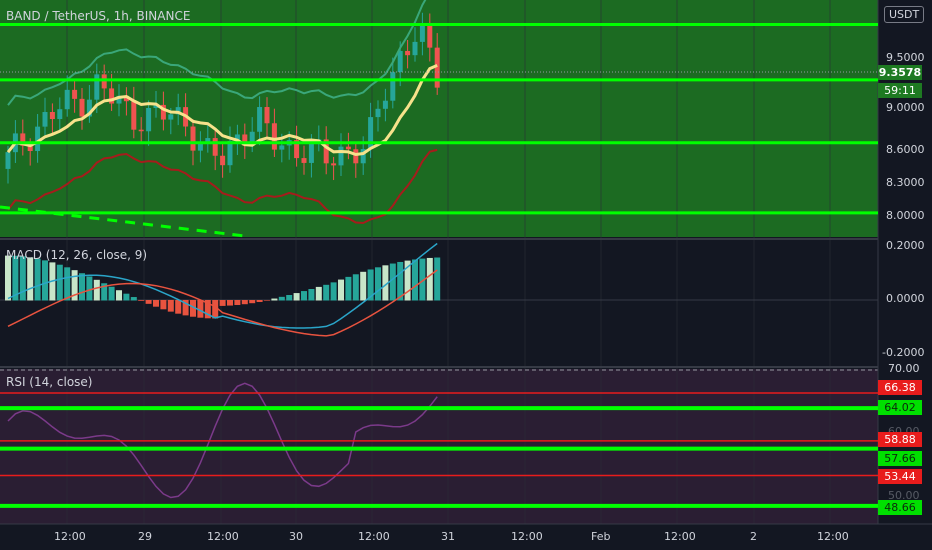  What do you see at coordinates (753, 536) in the screenshot?
I see `x-tick: 2` at bounding box center [753, 536].